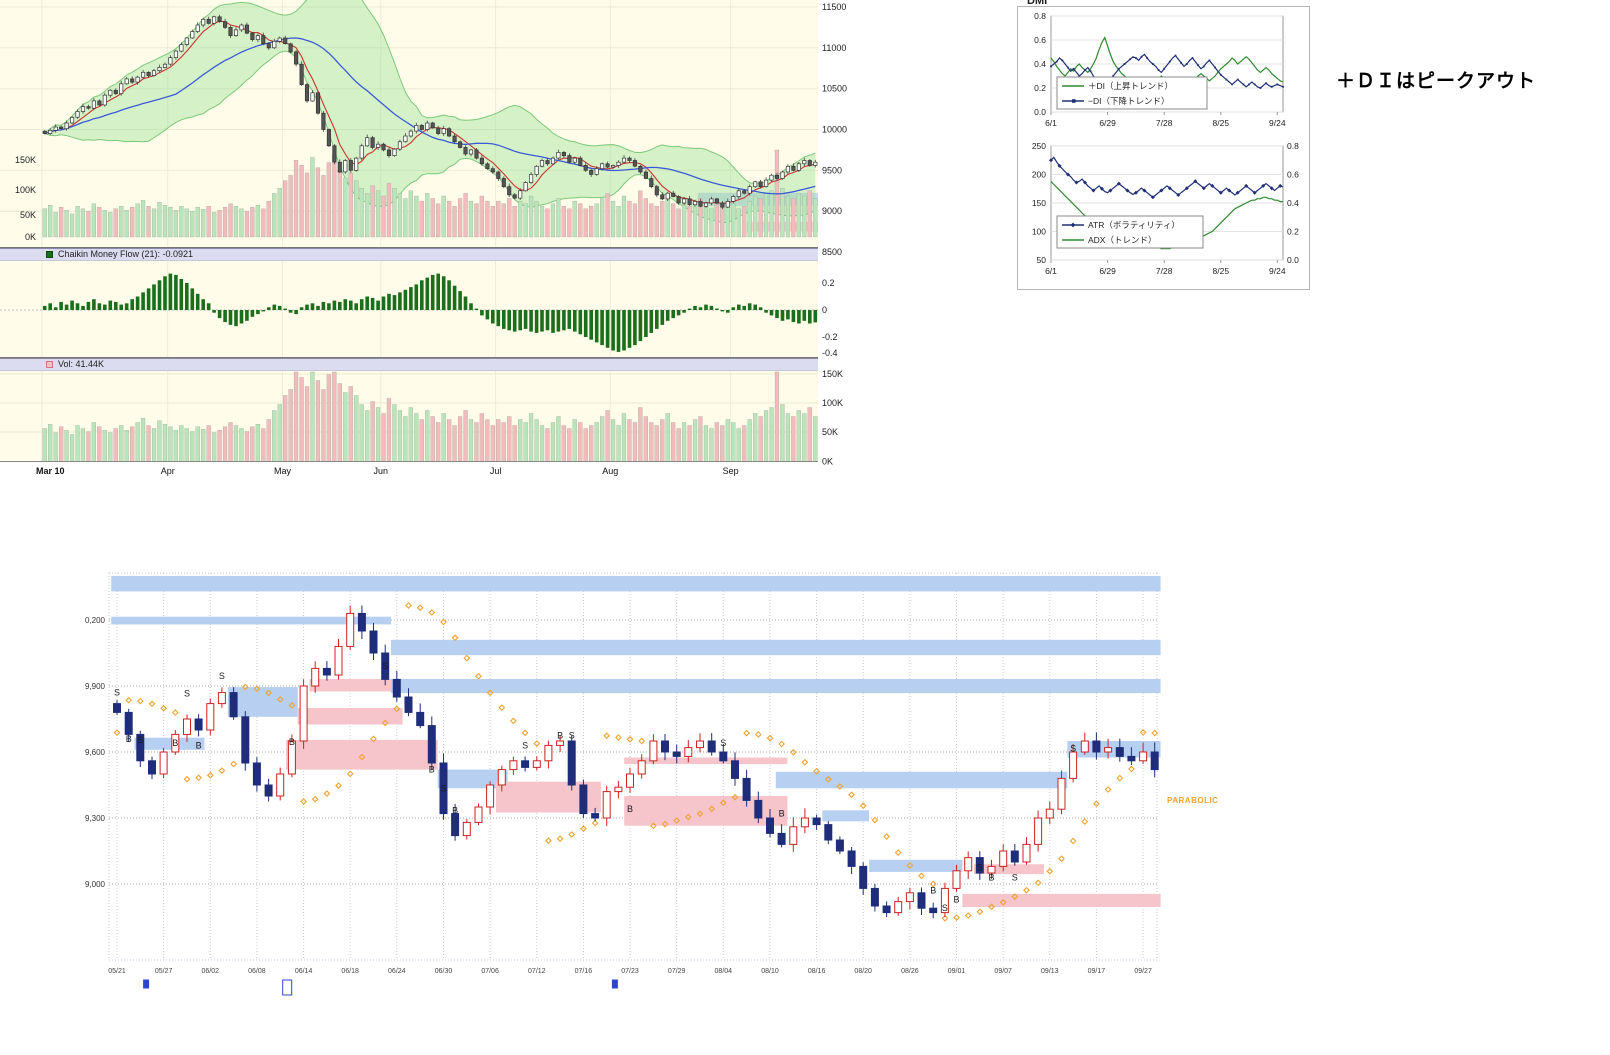 The image size is (1610, 1055). I want to click on svg-text: 10500, so click(834, 89).